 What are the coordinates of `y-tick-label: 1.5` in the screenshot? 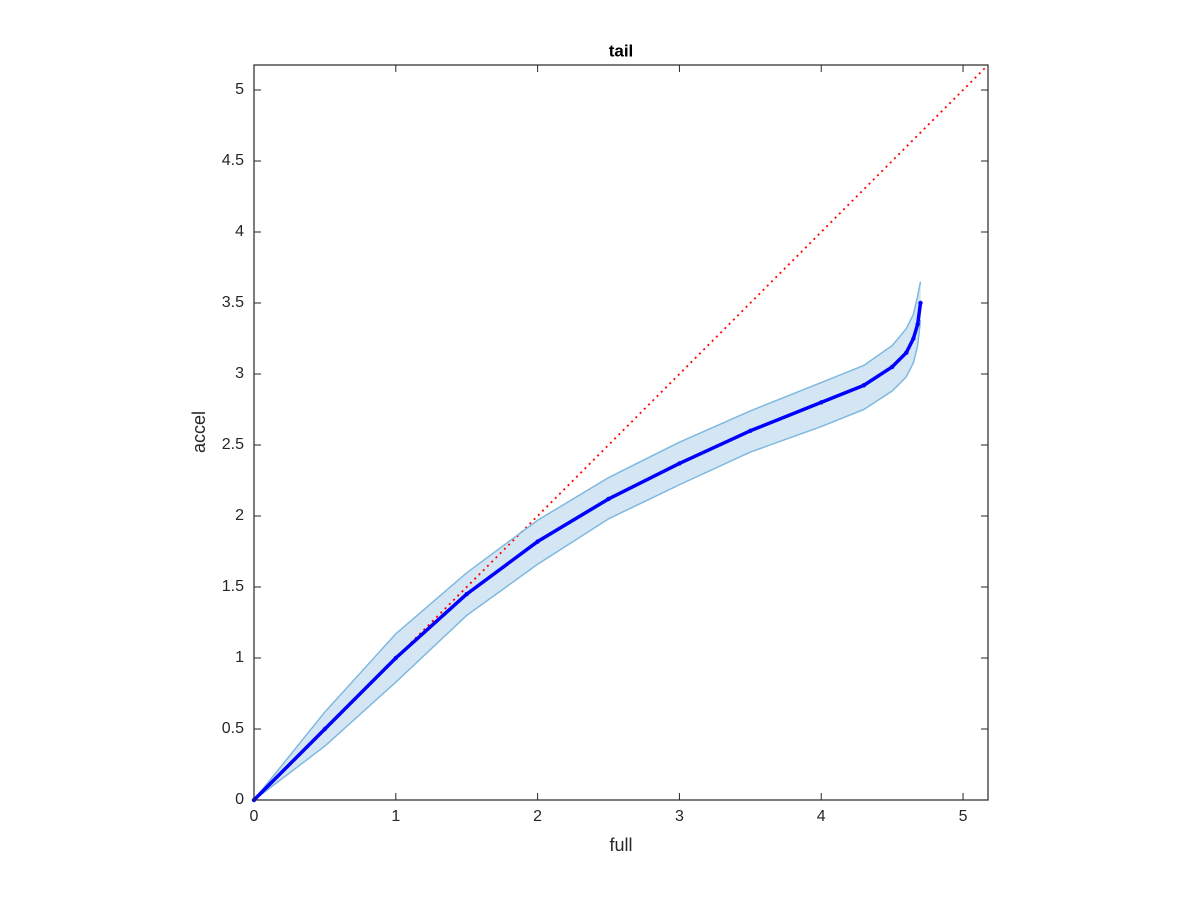 It's located at (233, 586).